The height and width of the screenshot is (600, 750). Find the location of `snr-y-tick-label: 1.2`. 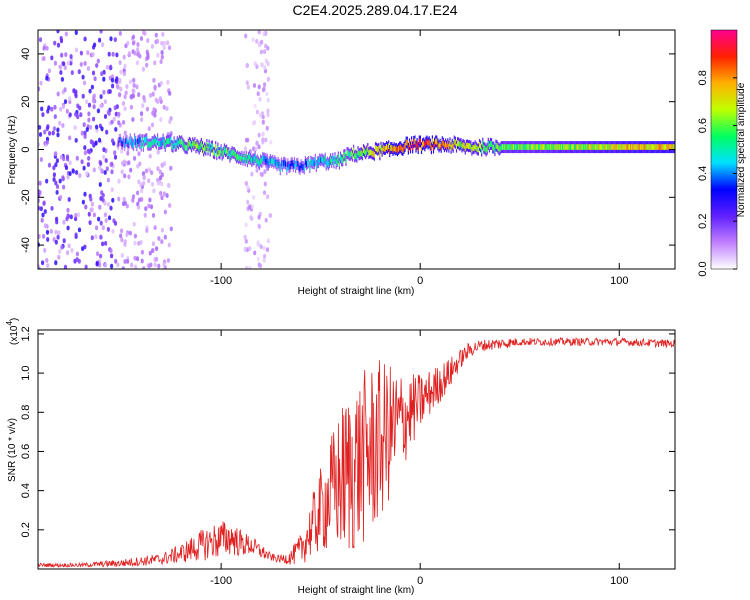

snr-y-tick-label: 1.2 is located at coordinates (26, 333).